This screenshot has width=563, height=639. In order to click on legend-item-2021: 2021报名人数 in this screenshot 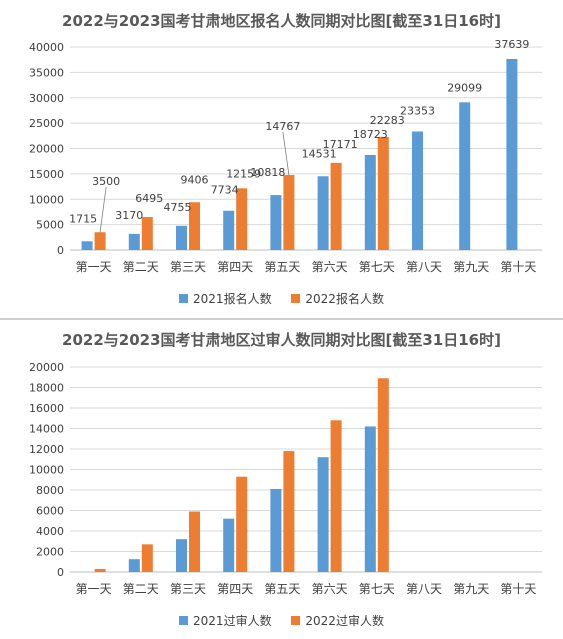, I will do `click(225, 298)`.